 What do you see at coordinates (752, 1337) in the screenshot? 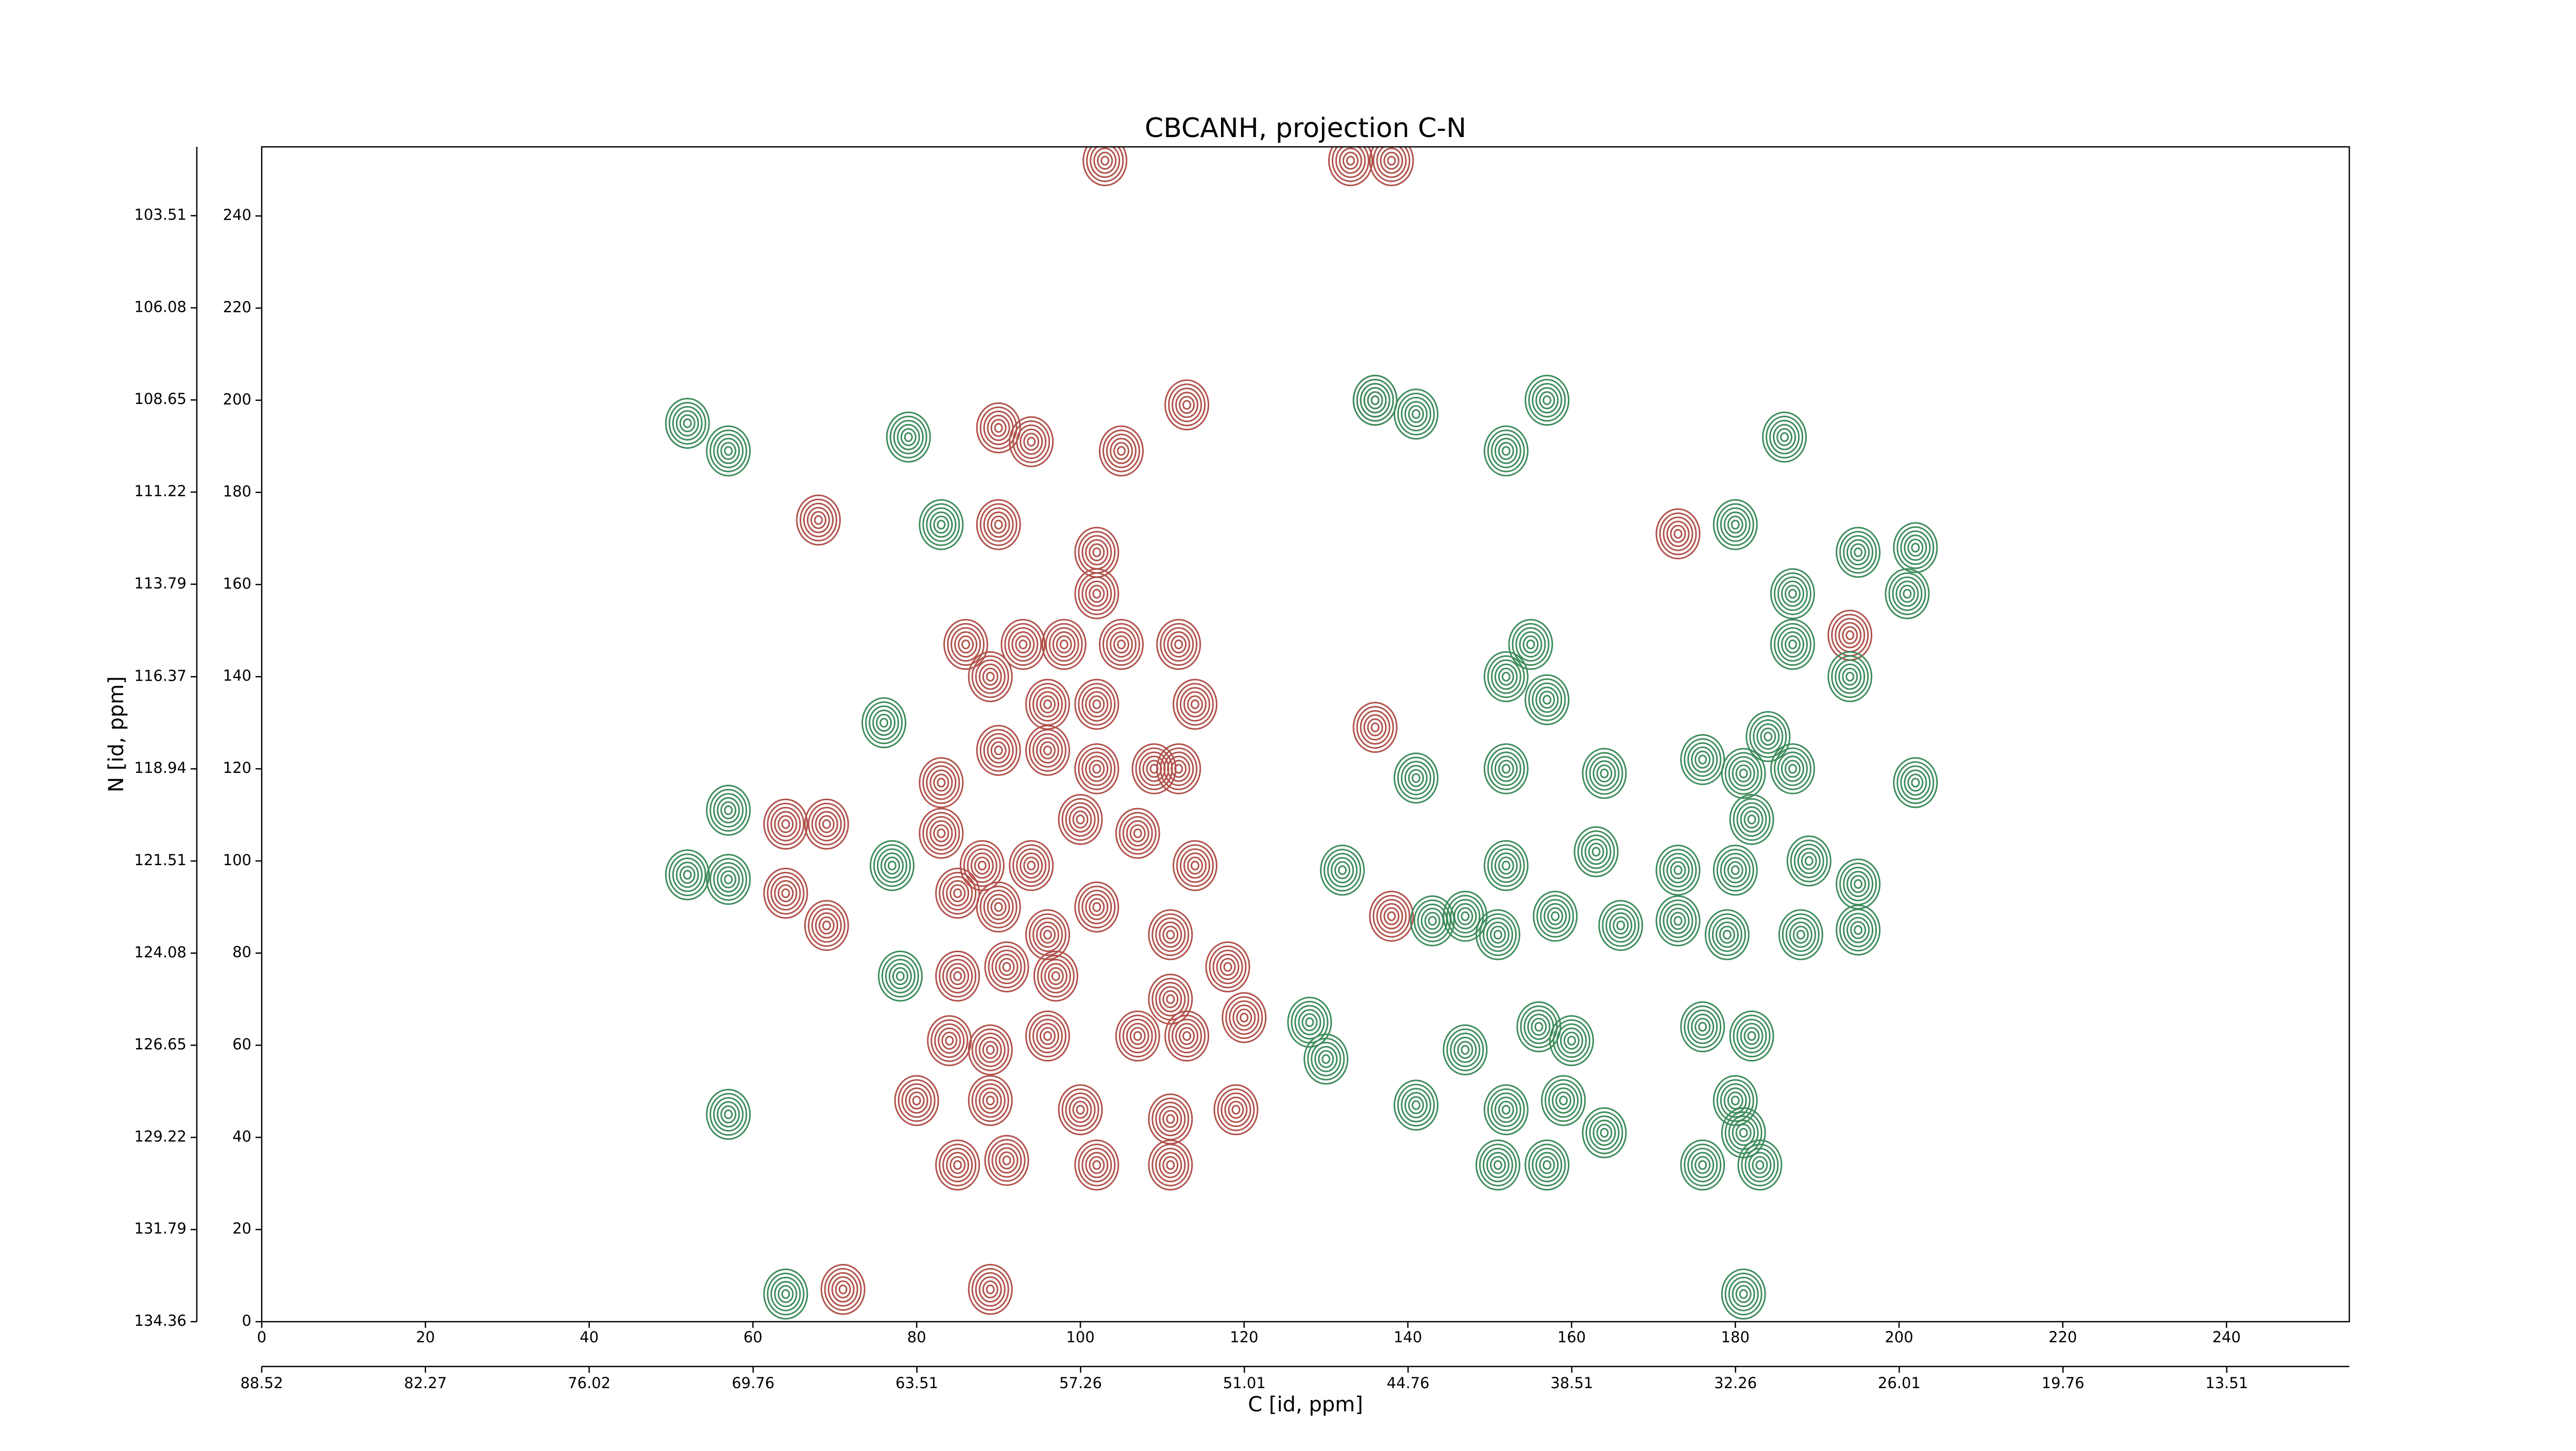
I see `x-tick-label: 60` at bounding box center [752, 1337].